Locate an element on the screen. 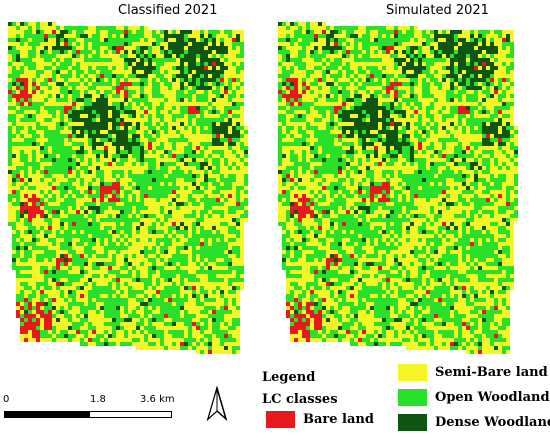  legend-label-dense-woodland: Dense Woodland is located at coordinates (492, 422).